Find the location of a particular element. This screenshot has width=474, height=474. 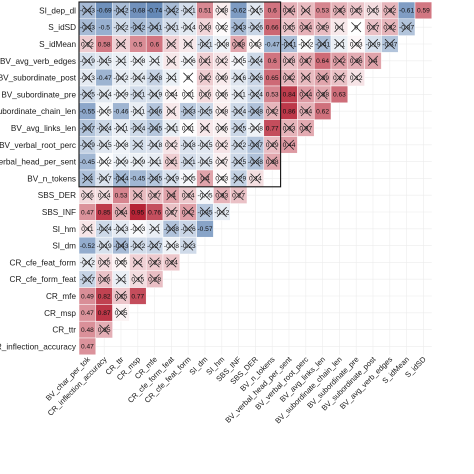

row-label: BV_subordinate_chain_len is located at coordinates (38, 111).